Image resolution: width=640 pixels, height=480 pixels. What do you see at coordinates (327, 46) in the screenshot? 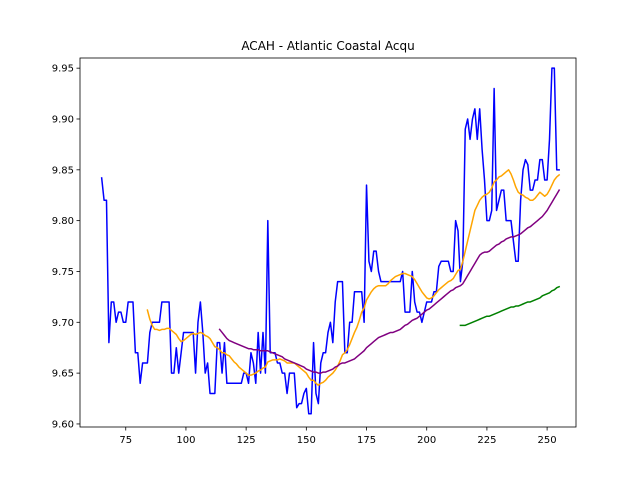
I see `chart-title: ACAH - Atlantic Coastal Acqu` at bounding box center [327, 46].